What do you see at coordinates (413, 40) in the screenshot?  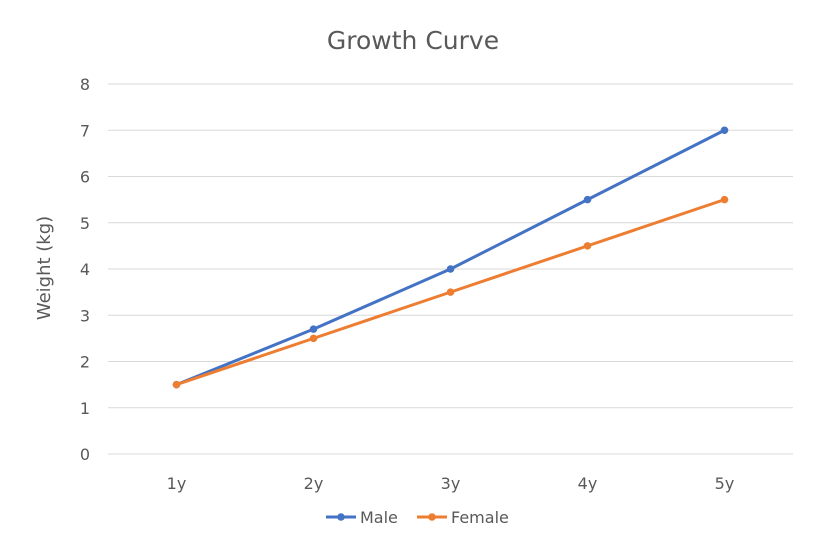 I see `chart-title: Growth Curve` at bounding box center [413, 40].